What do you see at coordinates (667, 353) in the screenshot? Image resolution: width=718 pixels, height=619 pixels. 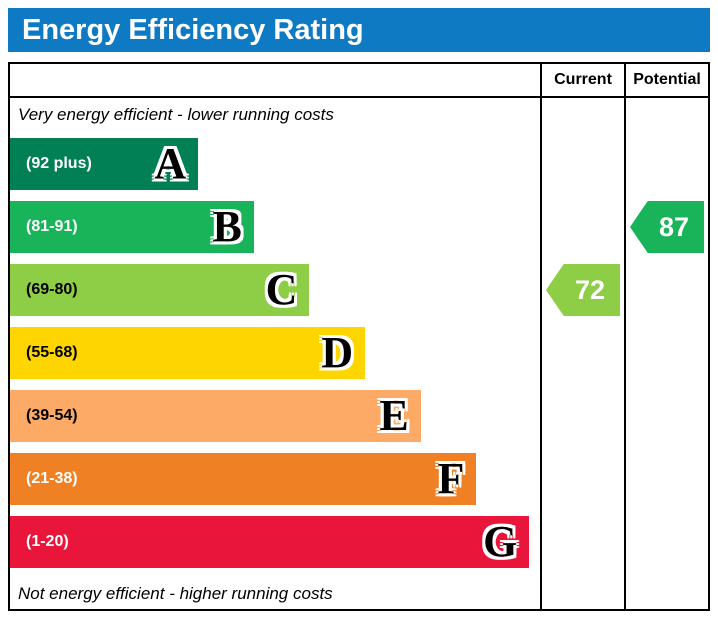 I see `potential-column-body: 87` at bounding box center [667, 353].